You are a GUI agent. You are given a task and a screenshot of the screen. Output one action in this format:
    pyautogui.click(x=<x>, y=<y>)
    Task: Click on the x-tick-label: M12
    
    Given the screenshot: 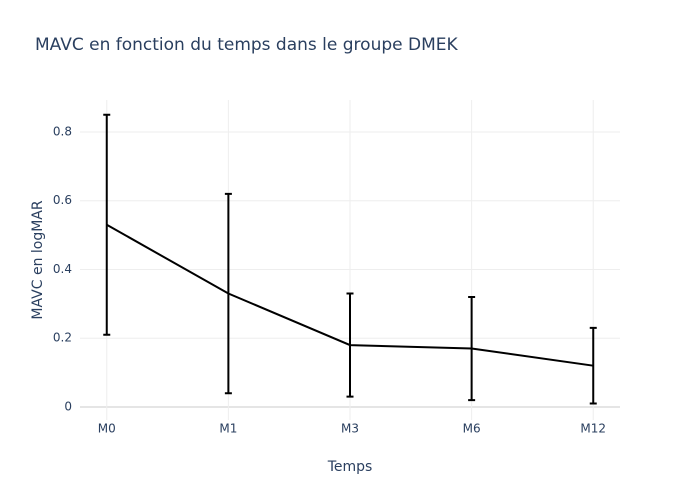 What is the action you would take?
    pyautogui.click(x=593, y=429)
    